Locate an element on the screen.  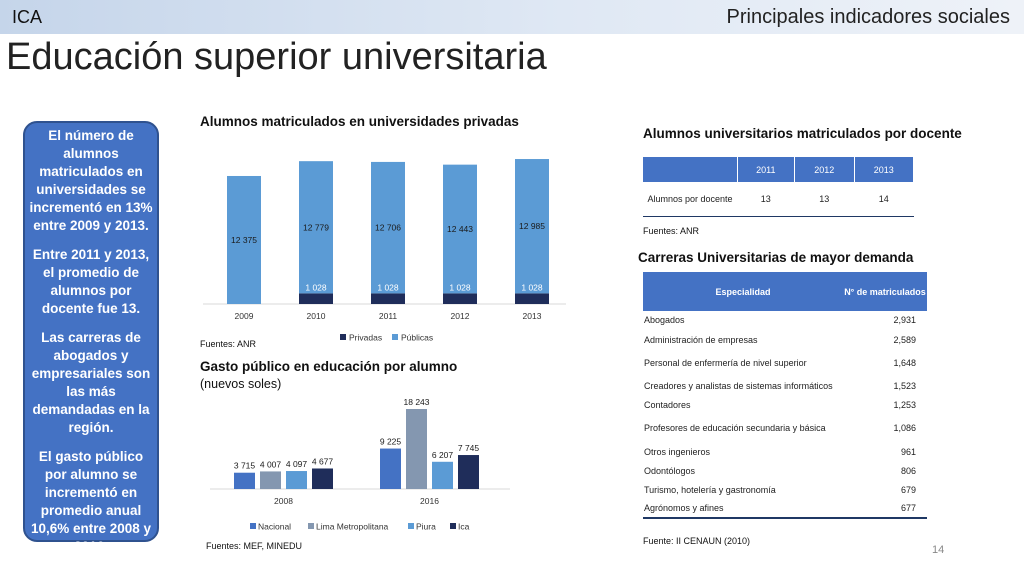
legend-label: Lima Metropolitana is located at coordinates (352, 527).